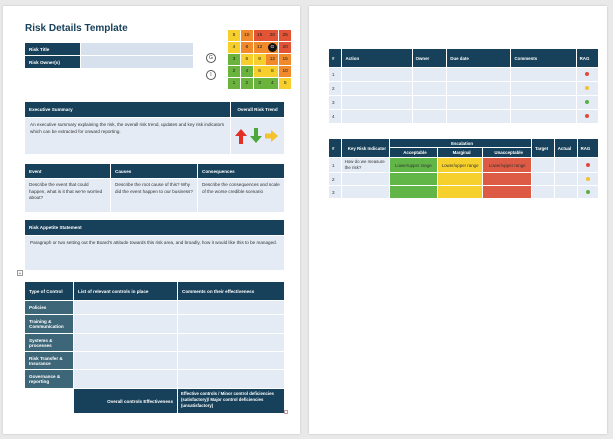  I want to click on kri-col-indicator: Key Risk Indicator, so click(365, 148).